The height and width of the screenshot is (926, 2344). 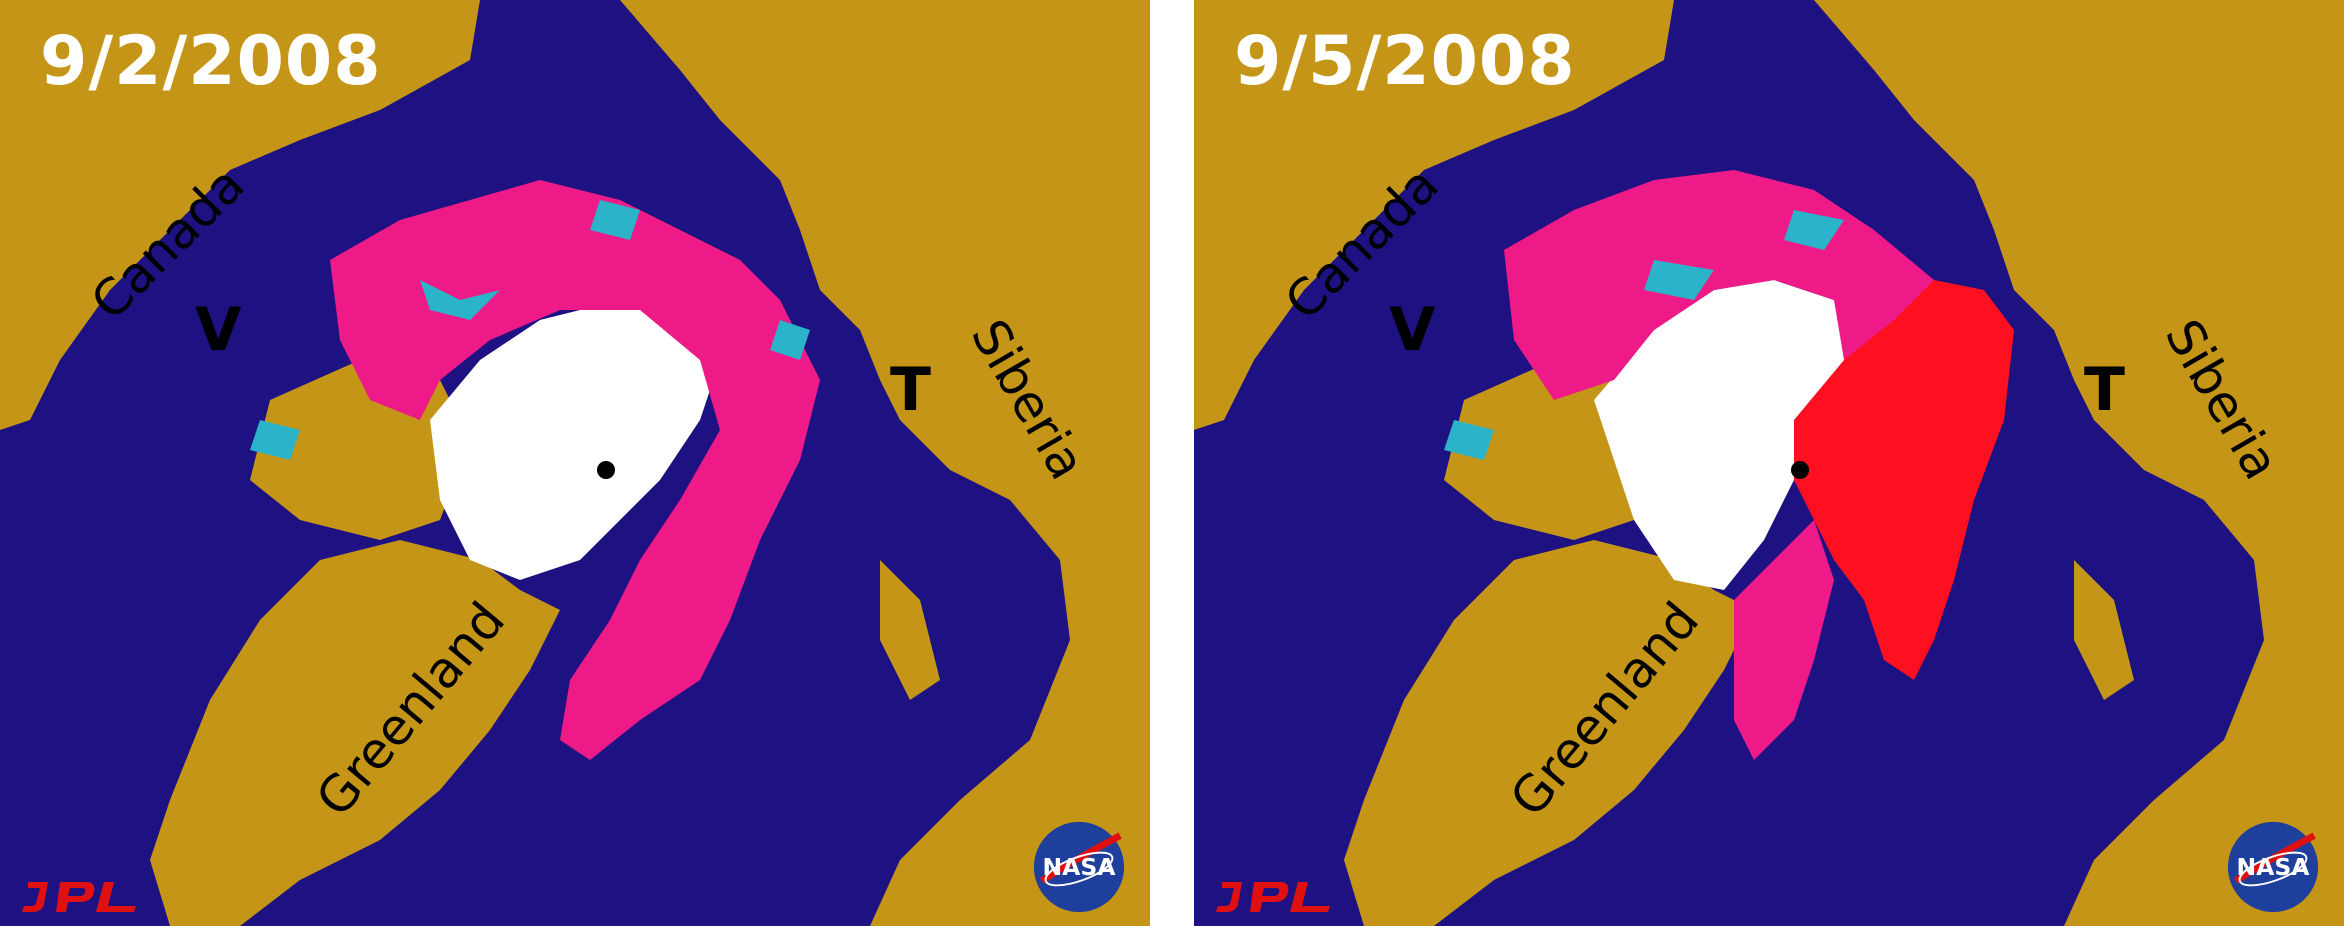 What do you see at coordinates (1904, 480) in the screenshot?
I see `new-ice-region` at bounding box center [1904, 480].